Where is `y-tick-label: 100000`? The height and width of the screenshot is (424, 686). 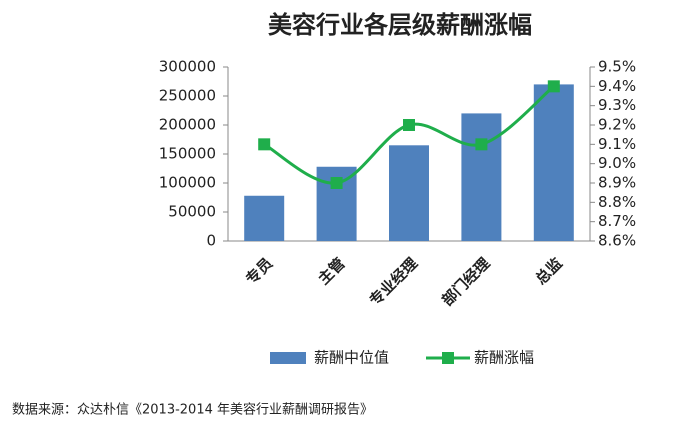 y-tick-label: 100000 is located at coordinates (187, 183).